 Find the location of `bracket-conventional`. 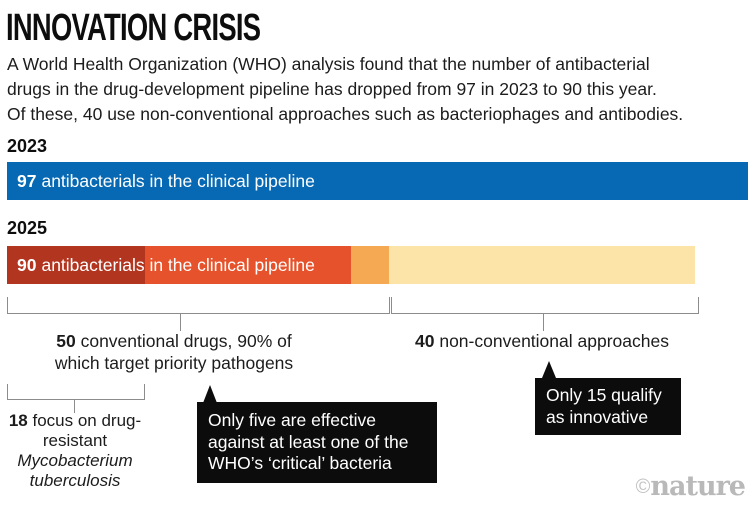

bracket-conventional is located at coordinates (198, 305).